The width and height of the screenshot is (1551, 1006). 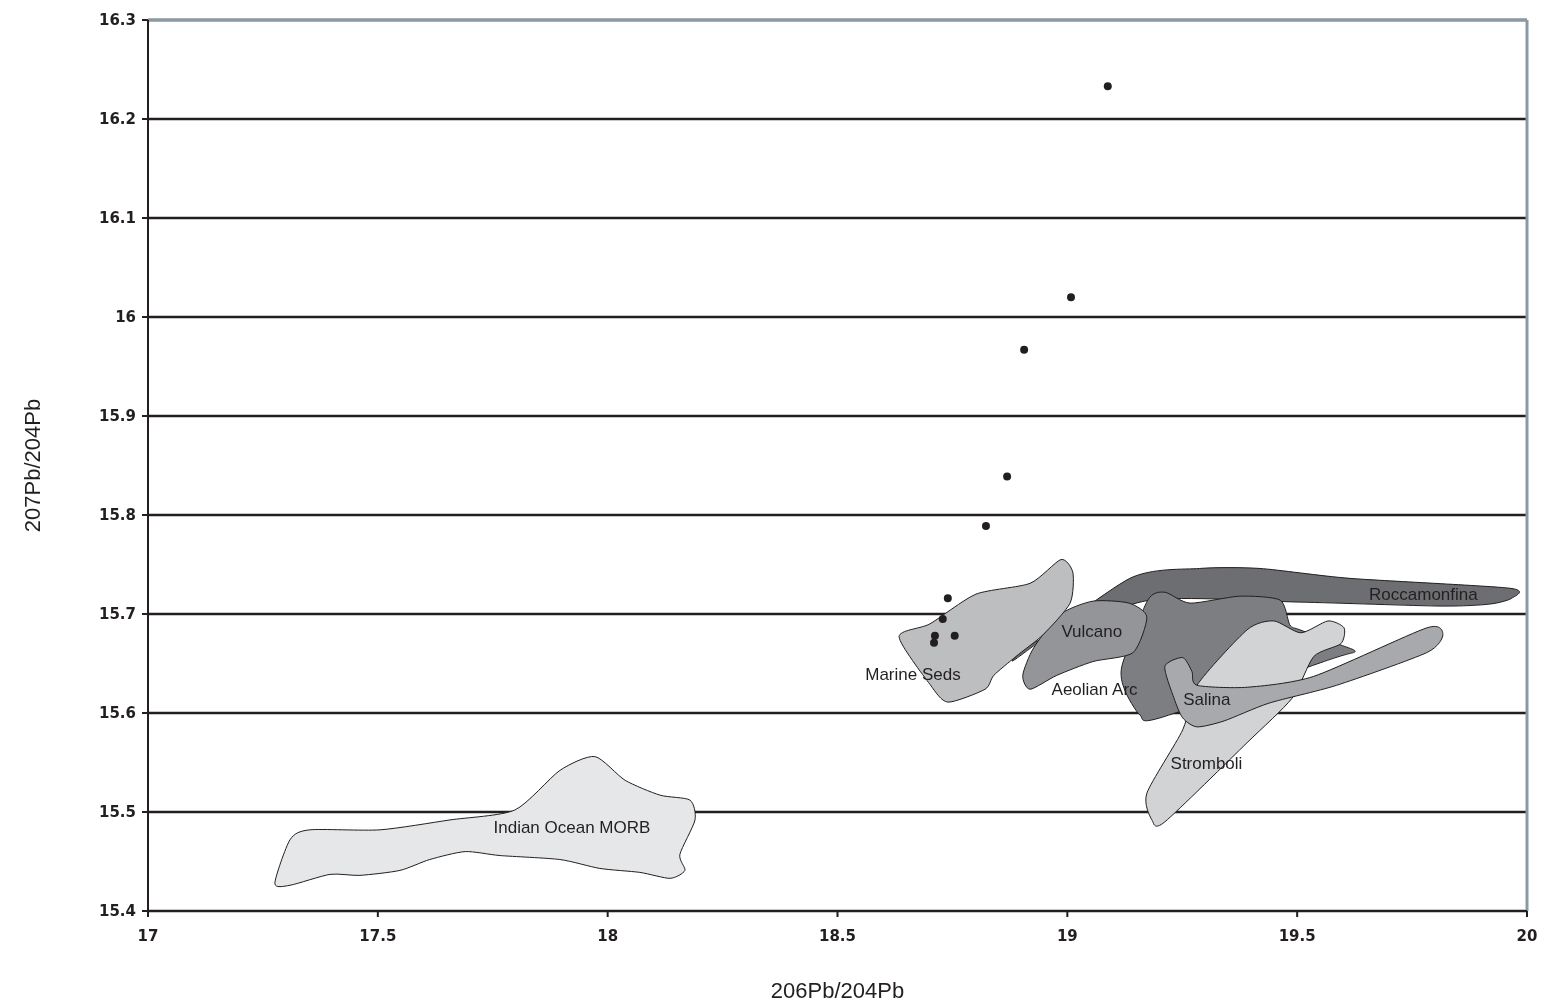 What do you see at coordinates (117, 514) in the screenshot?
I see `y-tick-label: 15.8` at bounding box center [117, 514].